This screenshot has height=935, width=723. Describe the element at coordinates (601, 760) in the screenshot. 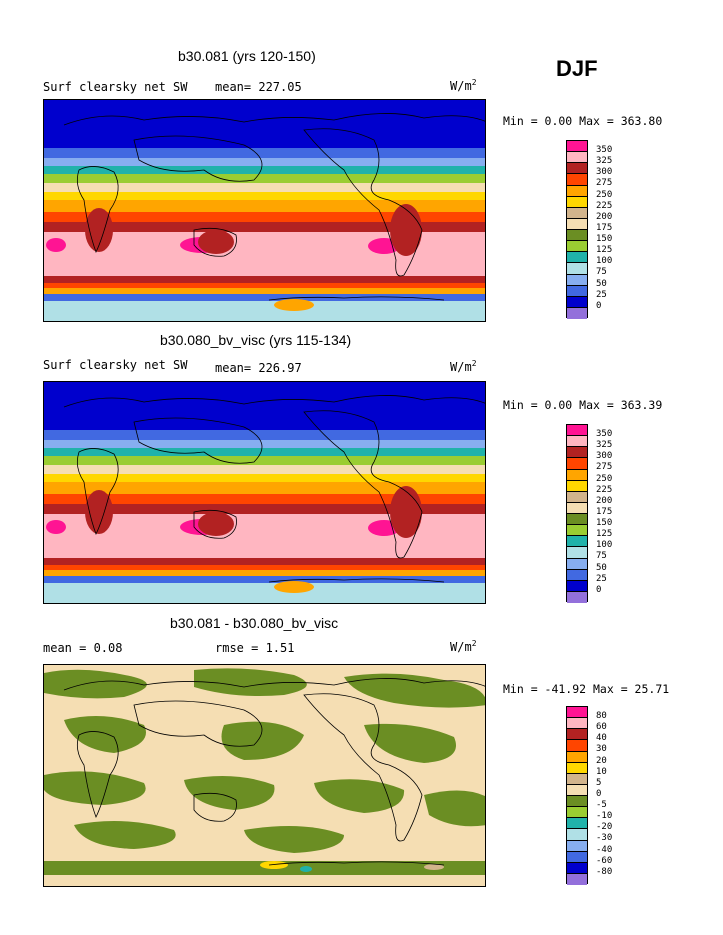

I see `colorbar-tick-label: 20` at that location.